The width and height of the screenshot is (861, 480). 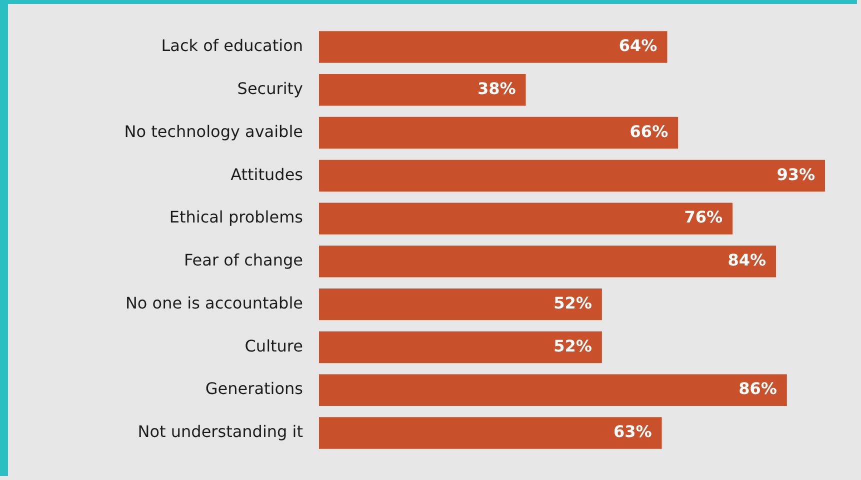 I want to click on data-label: 63%, so click(x=632, y=432).